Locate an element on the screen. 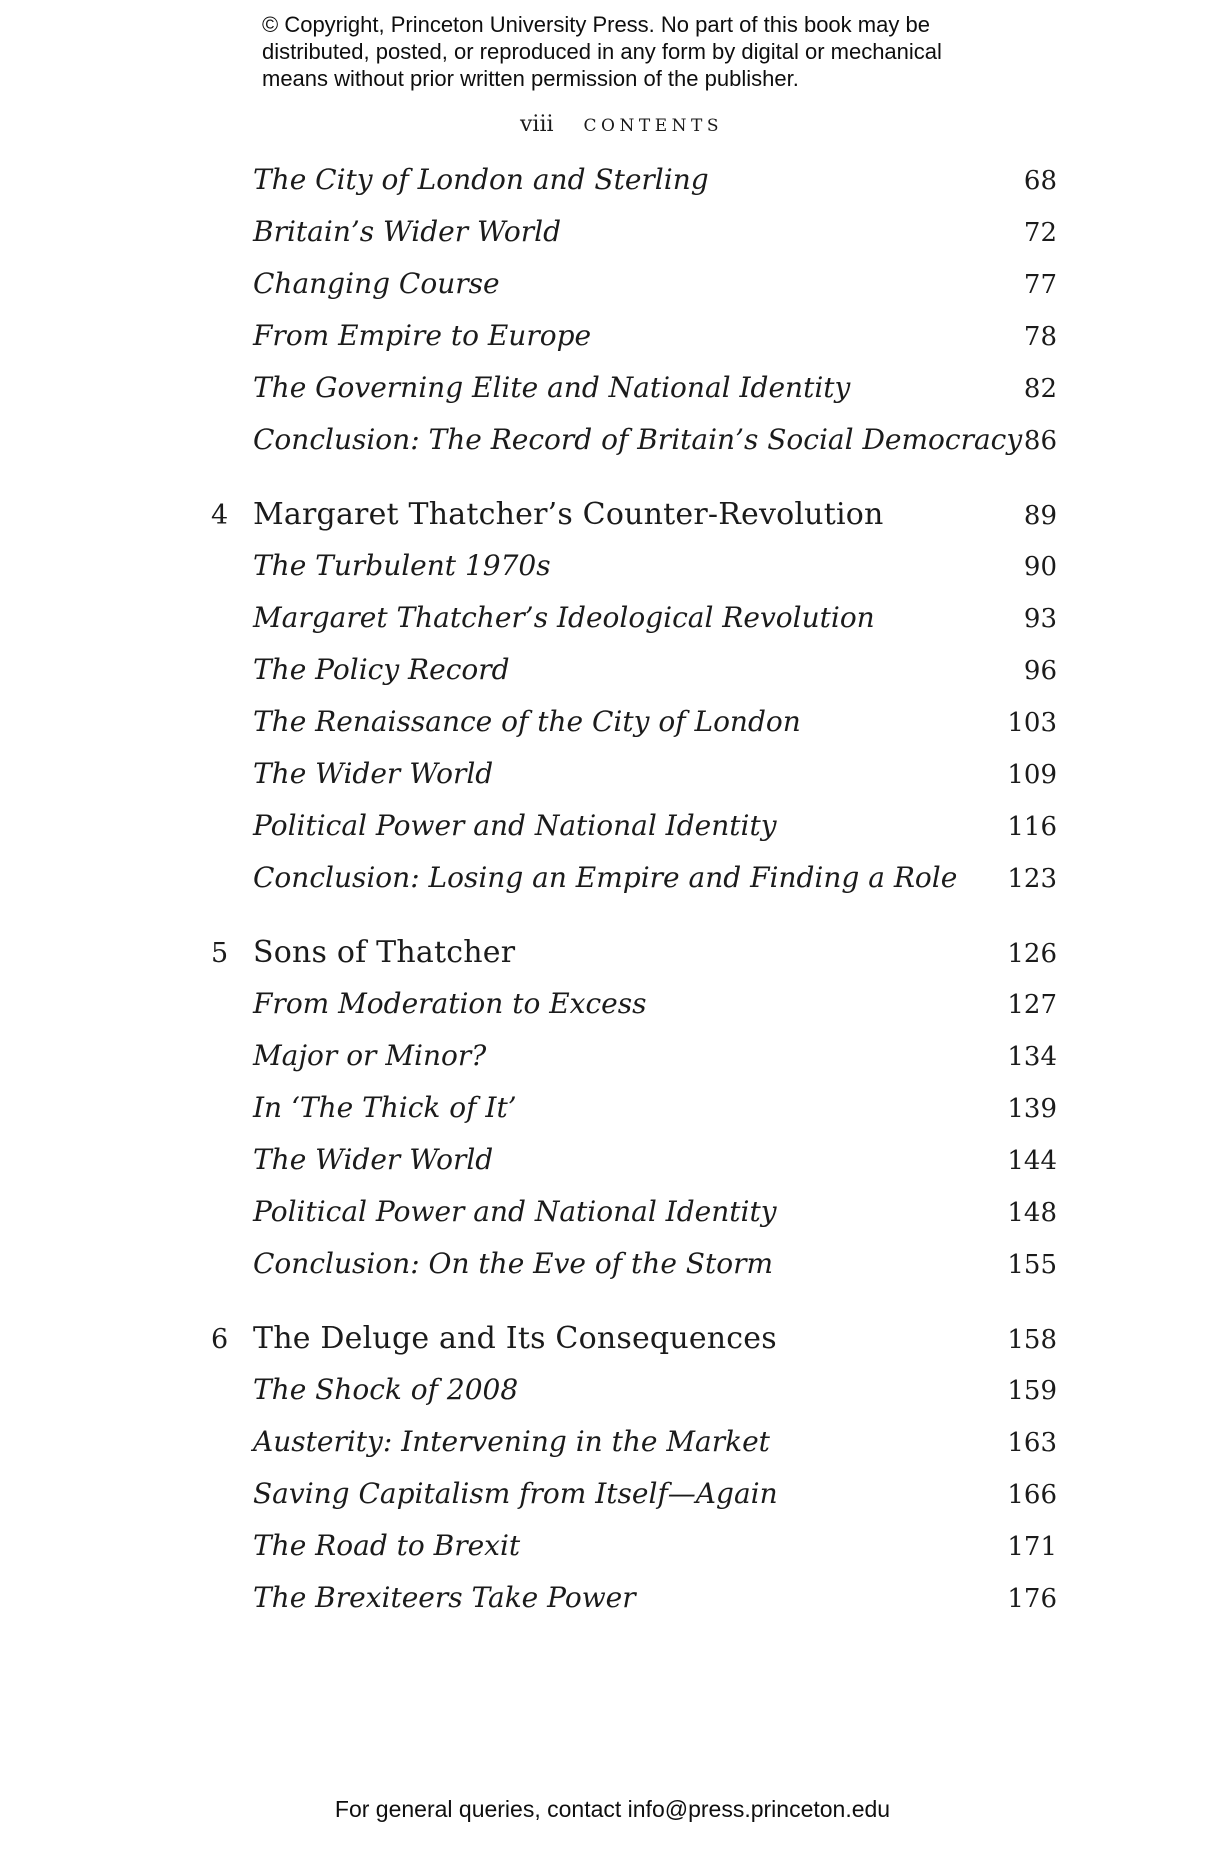  entry-page-number: 77 is located at coordinates (1040, 285).